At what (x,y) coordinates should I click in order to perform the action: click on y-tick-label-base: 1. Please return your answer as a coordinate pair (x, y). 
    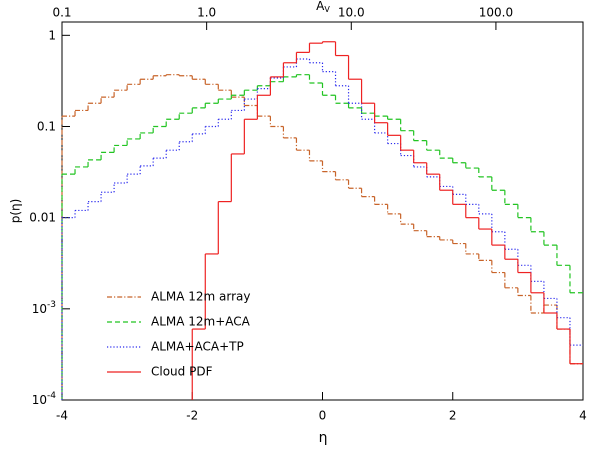
    Looking at the image, I should click on (52, 35).